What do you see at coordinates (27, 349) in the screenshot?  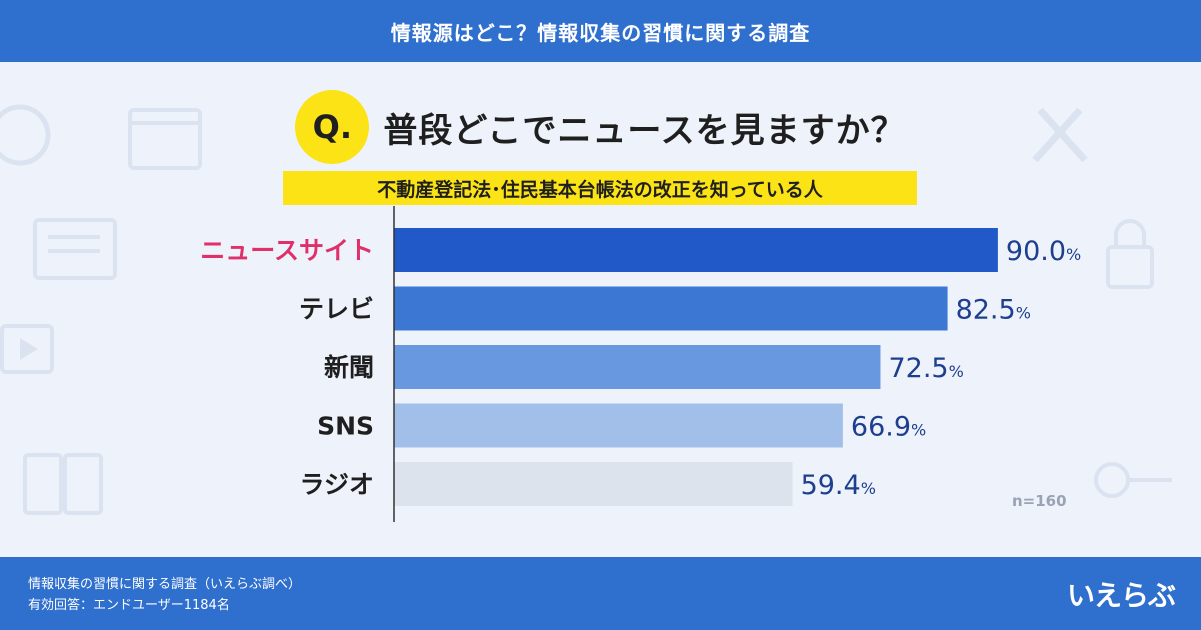 I see `video-player-icon` at bounding box center [27, 349].